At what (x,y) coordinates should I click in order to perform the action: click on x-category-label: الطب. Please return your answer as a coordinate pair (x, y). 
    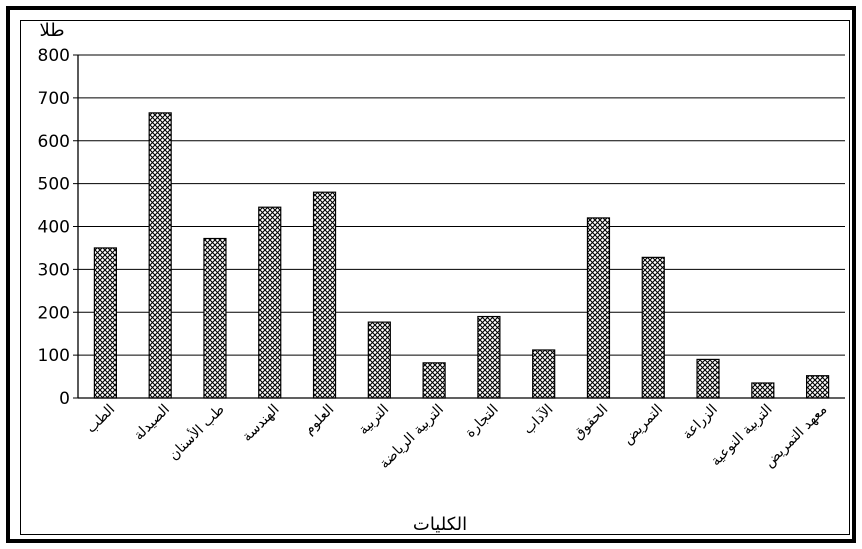
    Looking at the image, I should click on (100, 419).